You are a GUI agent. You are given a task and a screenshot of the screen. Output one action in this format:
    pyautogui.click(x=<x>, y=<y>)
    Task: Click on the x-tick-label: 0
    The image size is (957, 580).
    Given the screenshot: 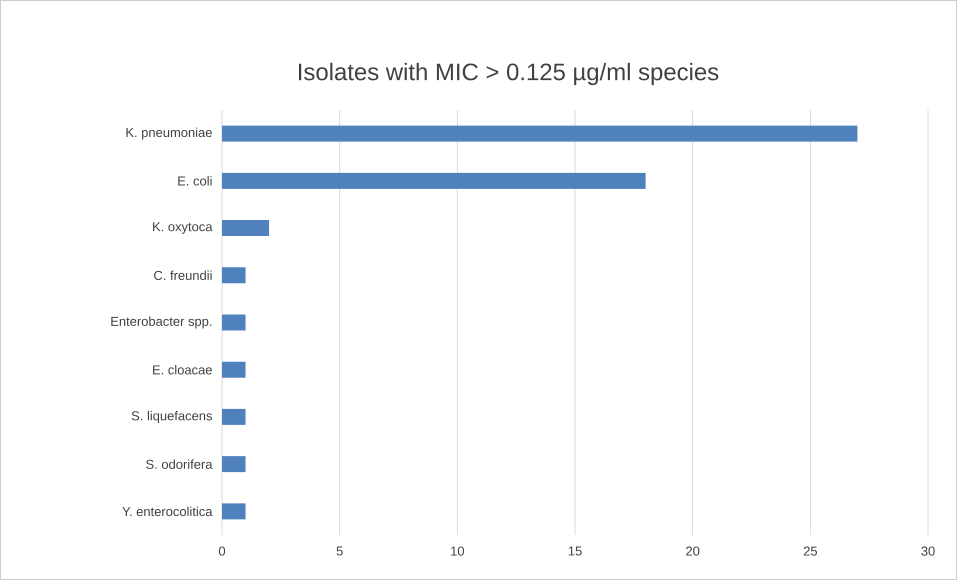 What is the action you would take?
    pyautogui.click(x=222, y=551)
    